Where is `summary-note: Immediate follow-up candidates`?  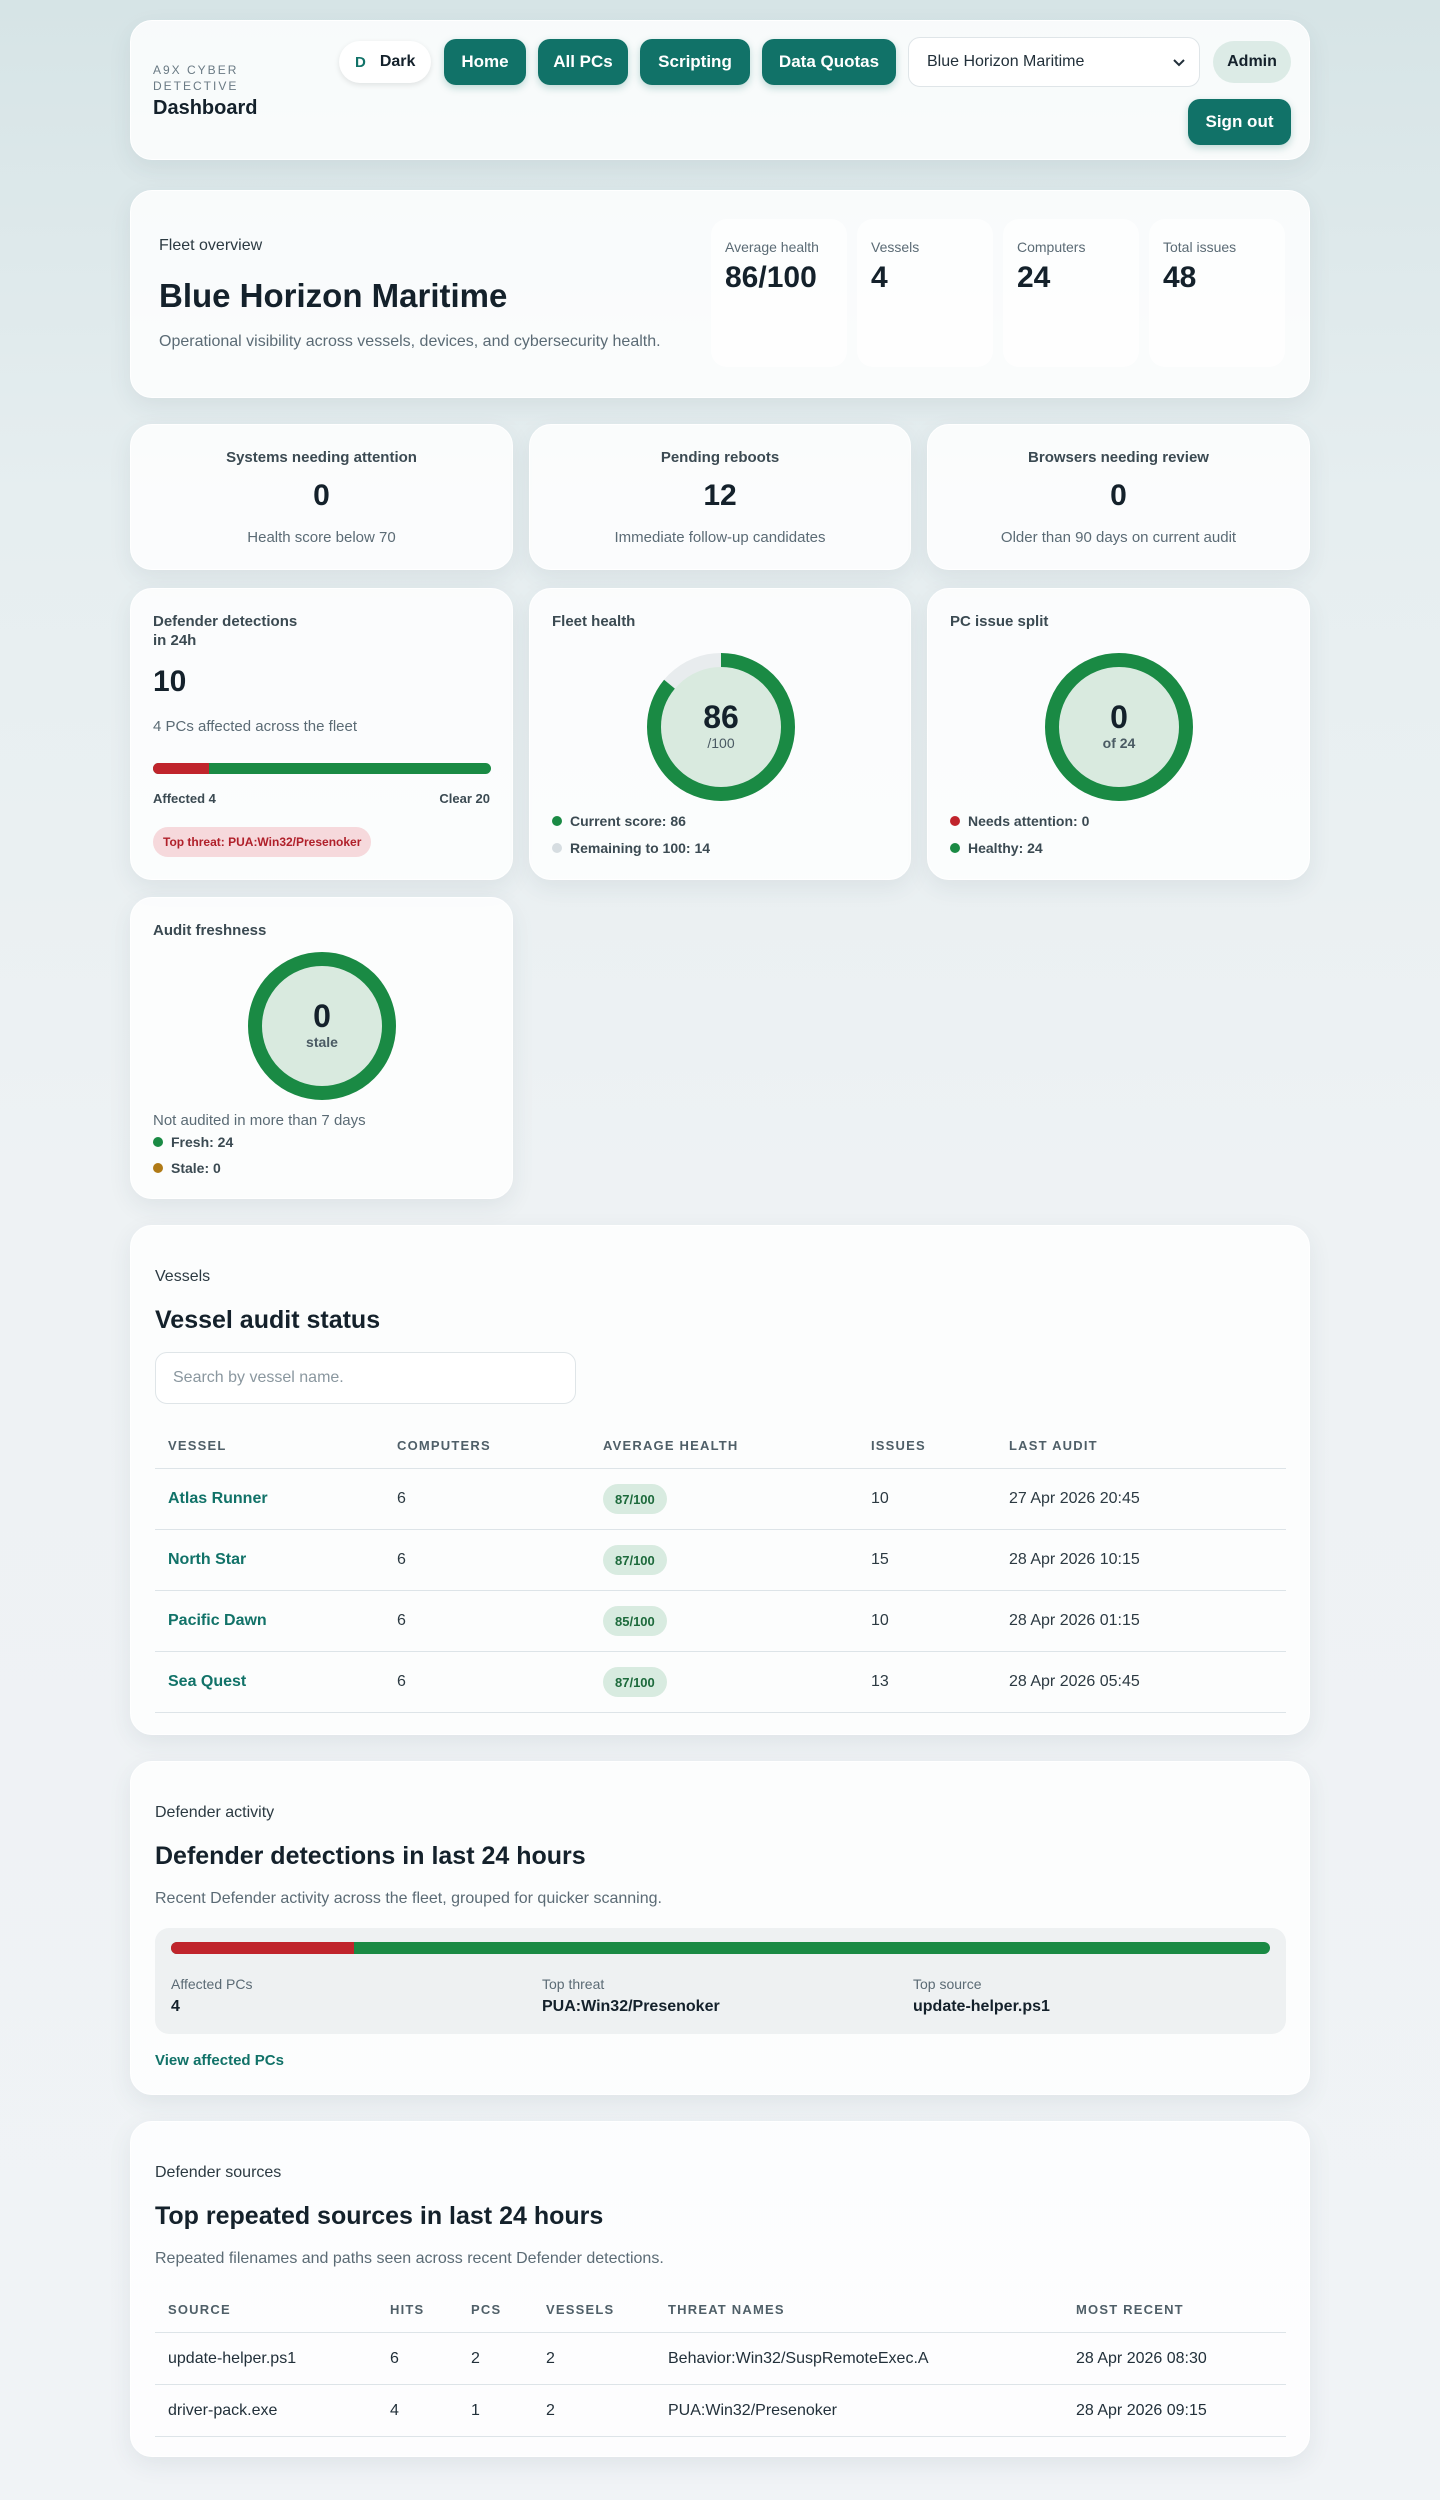
summary-note: Immediate follow-up candidates is located at coordinates (720, 537).